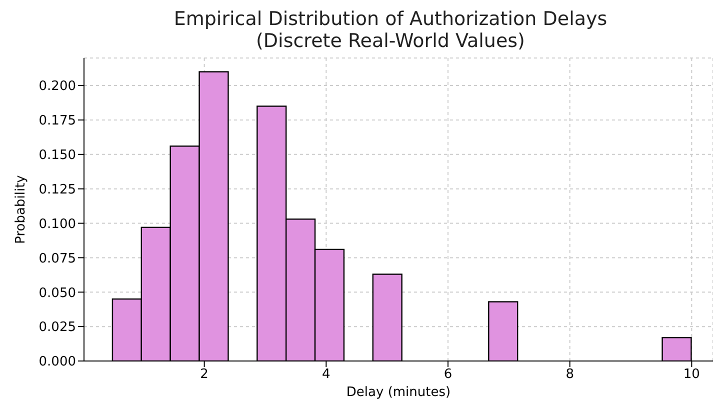 The height and width of the screenshot is (420, 715). What do you see at coordinates (21, 209) in the screenshot?
I see `y-axis-title: Probability` at bounding box center [21, 209].